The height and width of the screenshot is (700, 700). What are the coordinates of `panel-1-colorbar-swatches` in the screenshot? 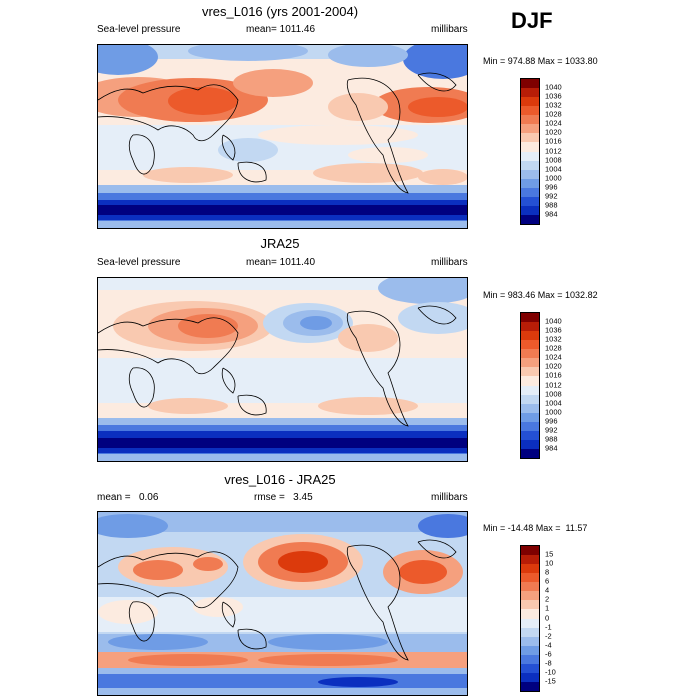 It's located at (530, 151).